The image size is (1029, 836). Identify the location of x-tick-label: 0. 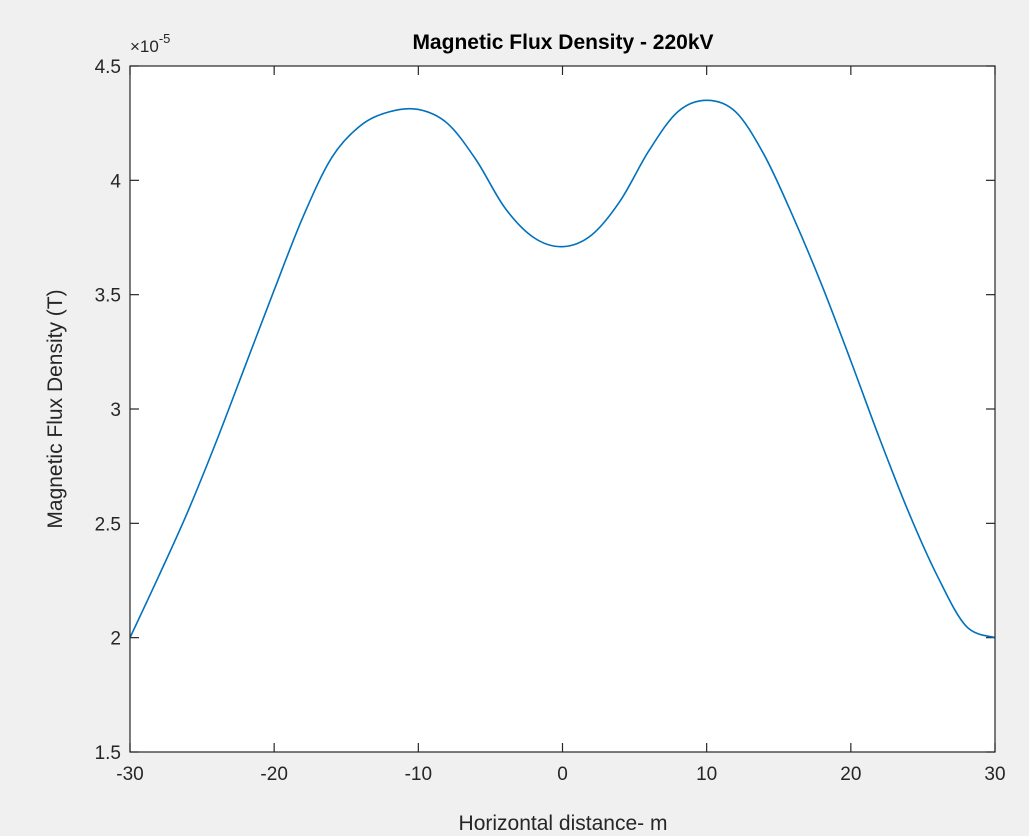
(562, 774).